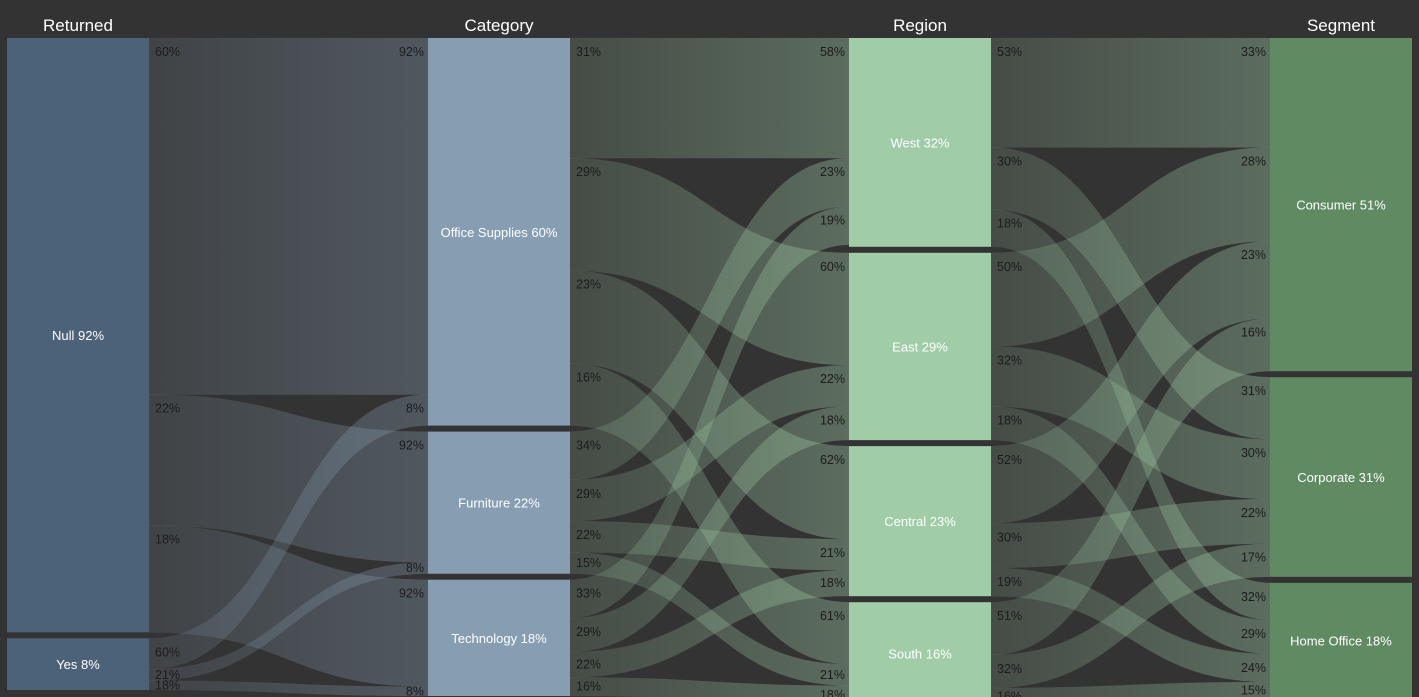  What do you see at coordinates (1009, 616) in the screenshot?
I see `link-out-label-south-consumer: 51%` at bounding box center [1009, 616].